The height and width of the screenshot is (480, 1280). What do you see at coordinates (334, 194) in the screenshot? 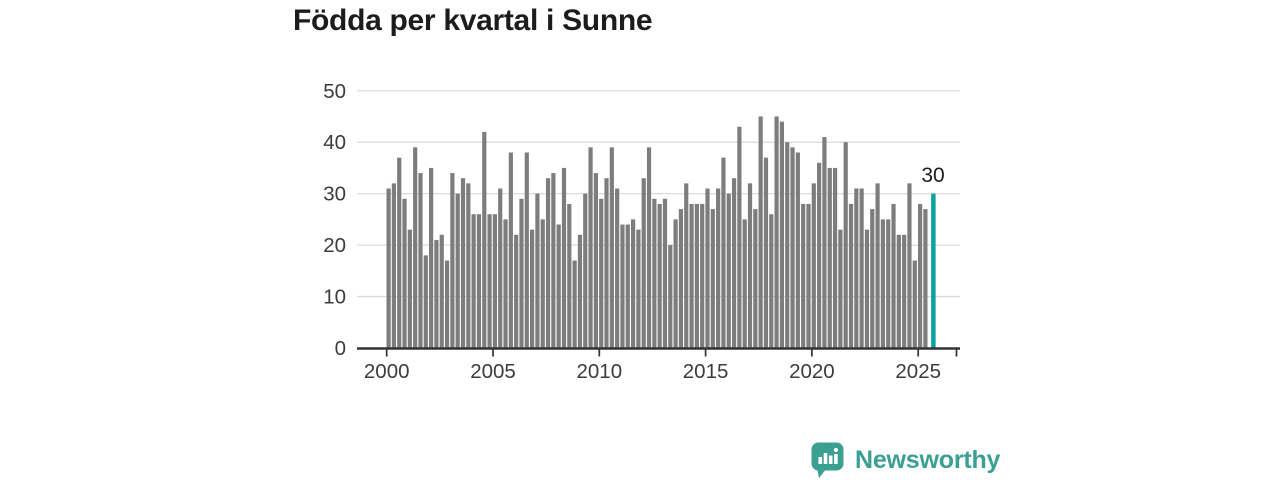
I see `y-tick-label: 30` at bounding box center [334, 194].